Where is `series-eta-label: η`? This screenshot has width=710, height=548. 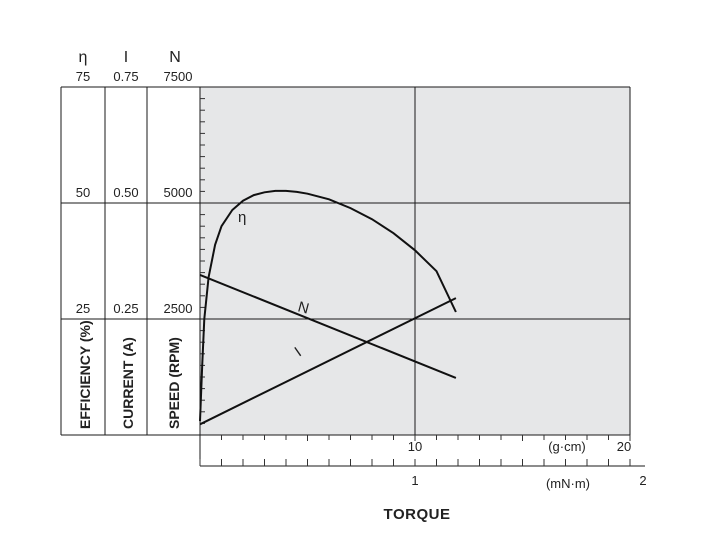 series-eta-label: η is located at coordinates (242, 217).